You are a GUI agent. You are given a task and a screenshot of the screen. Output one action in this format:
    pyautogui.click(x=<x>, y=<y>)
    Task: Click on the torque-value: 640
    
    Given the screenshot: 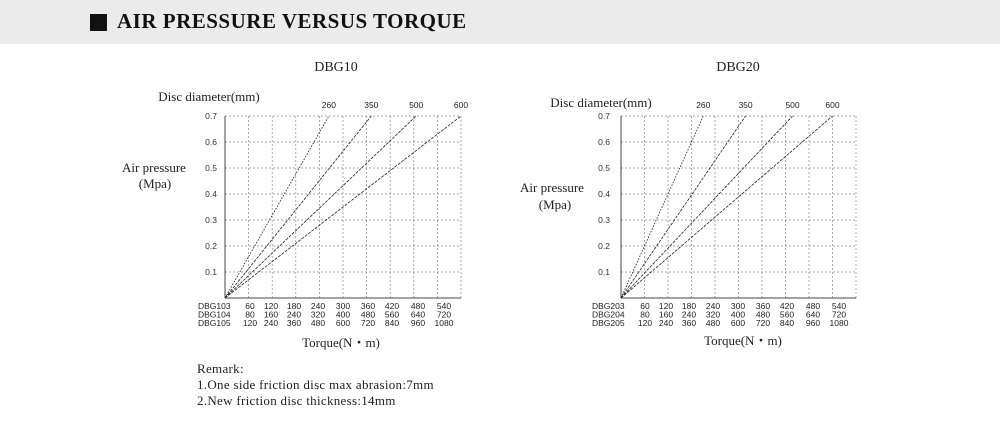 What is the action you would take?
    pyautogui.click(x=418, y=315)
    